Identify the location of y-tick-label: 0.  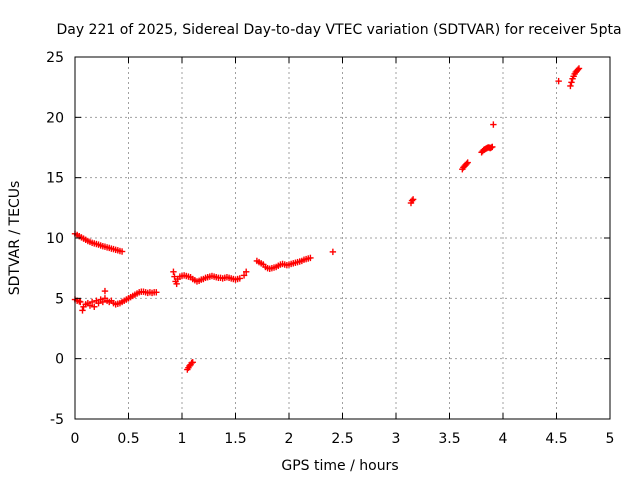
(59, 360).